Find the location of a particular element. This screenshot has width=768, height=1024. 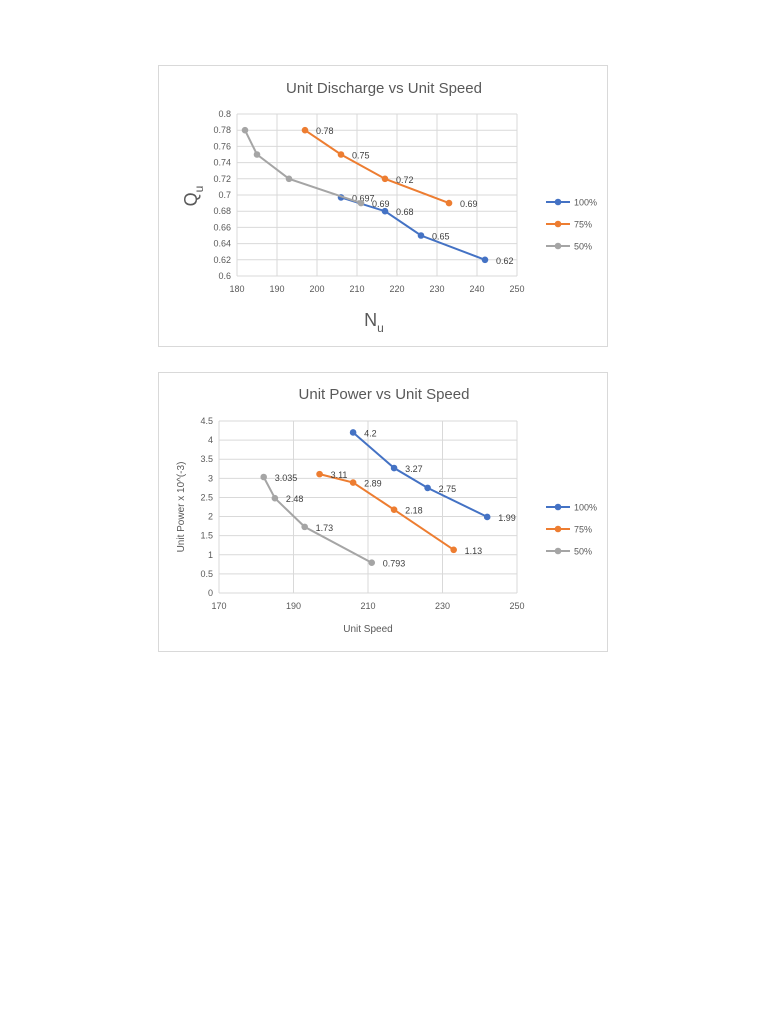

discharge-y-tick-label: 0.8 is located at coordinates (224, 114).